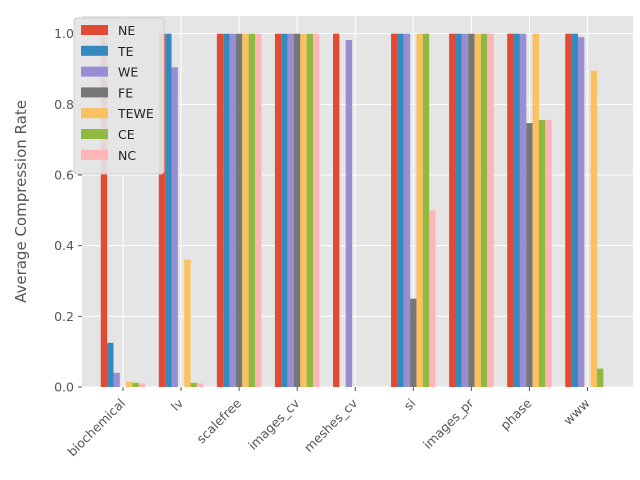  I want to click on x-tick-label: images_cv, so click(274, 424).